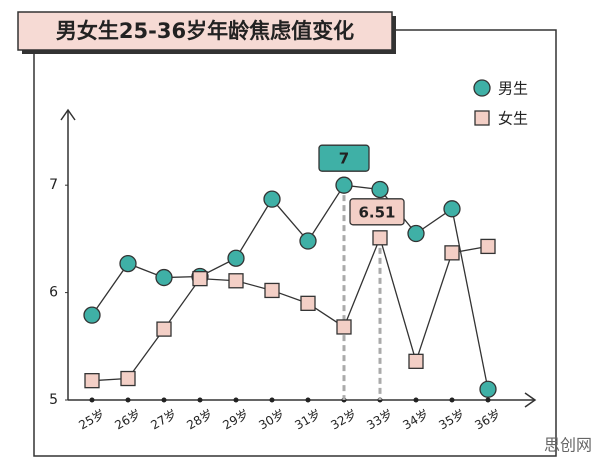  Describe the element at coordinates (53, 400) in the screenshot. I see `y-tick-label: 5` at that location.